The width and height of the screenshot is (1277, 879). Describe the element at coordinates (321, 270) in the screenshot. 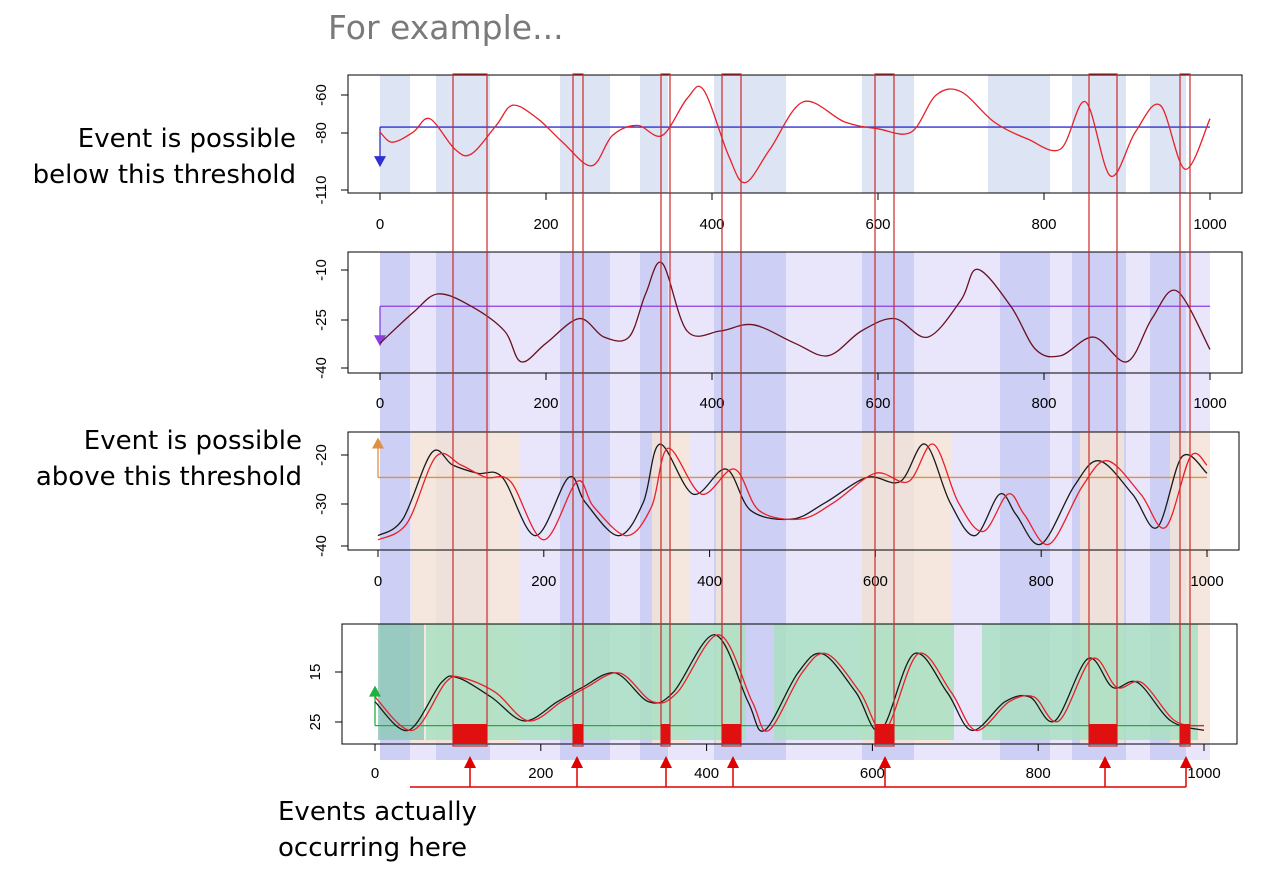

I see `y-tick-label: -10` at that location.